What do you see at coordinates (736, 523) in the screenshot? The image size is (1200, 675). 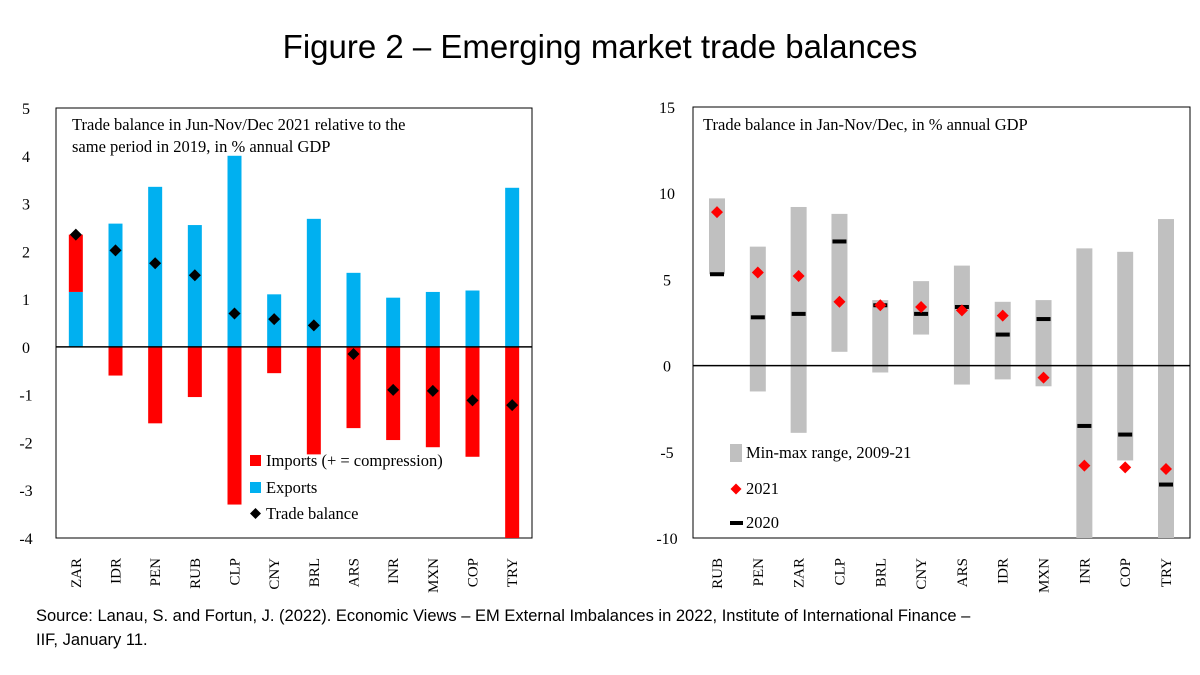 I see `legend-2020-marker` at bounding box center [736, 523].